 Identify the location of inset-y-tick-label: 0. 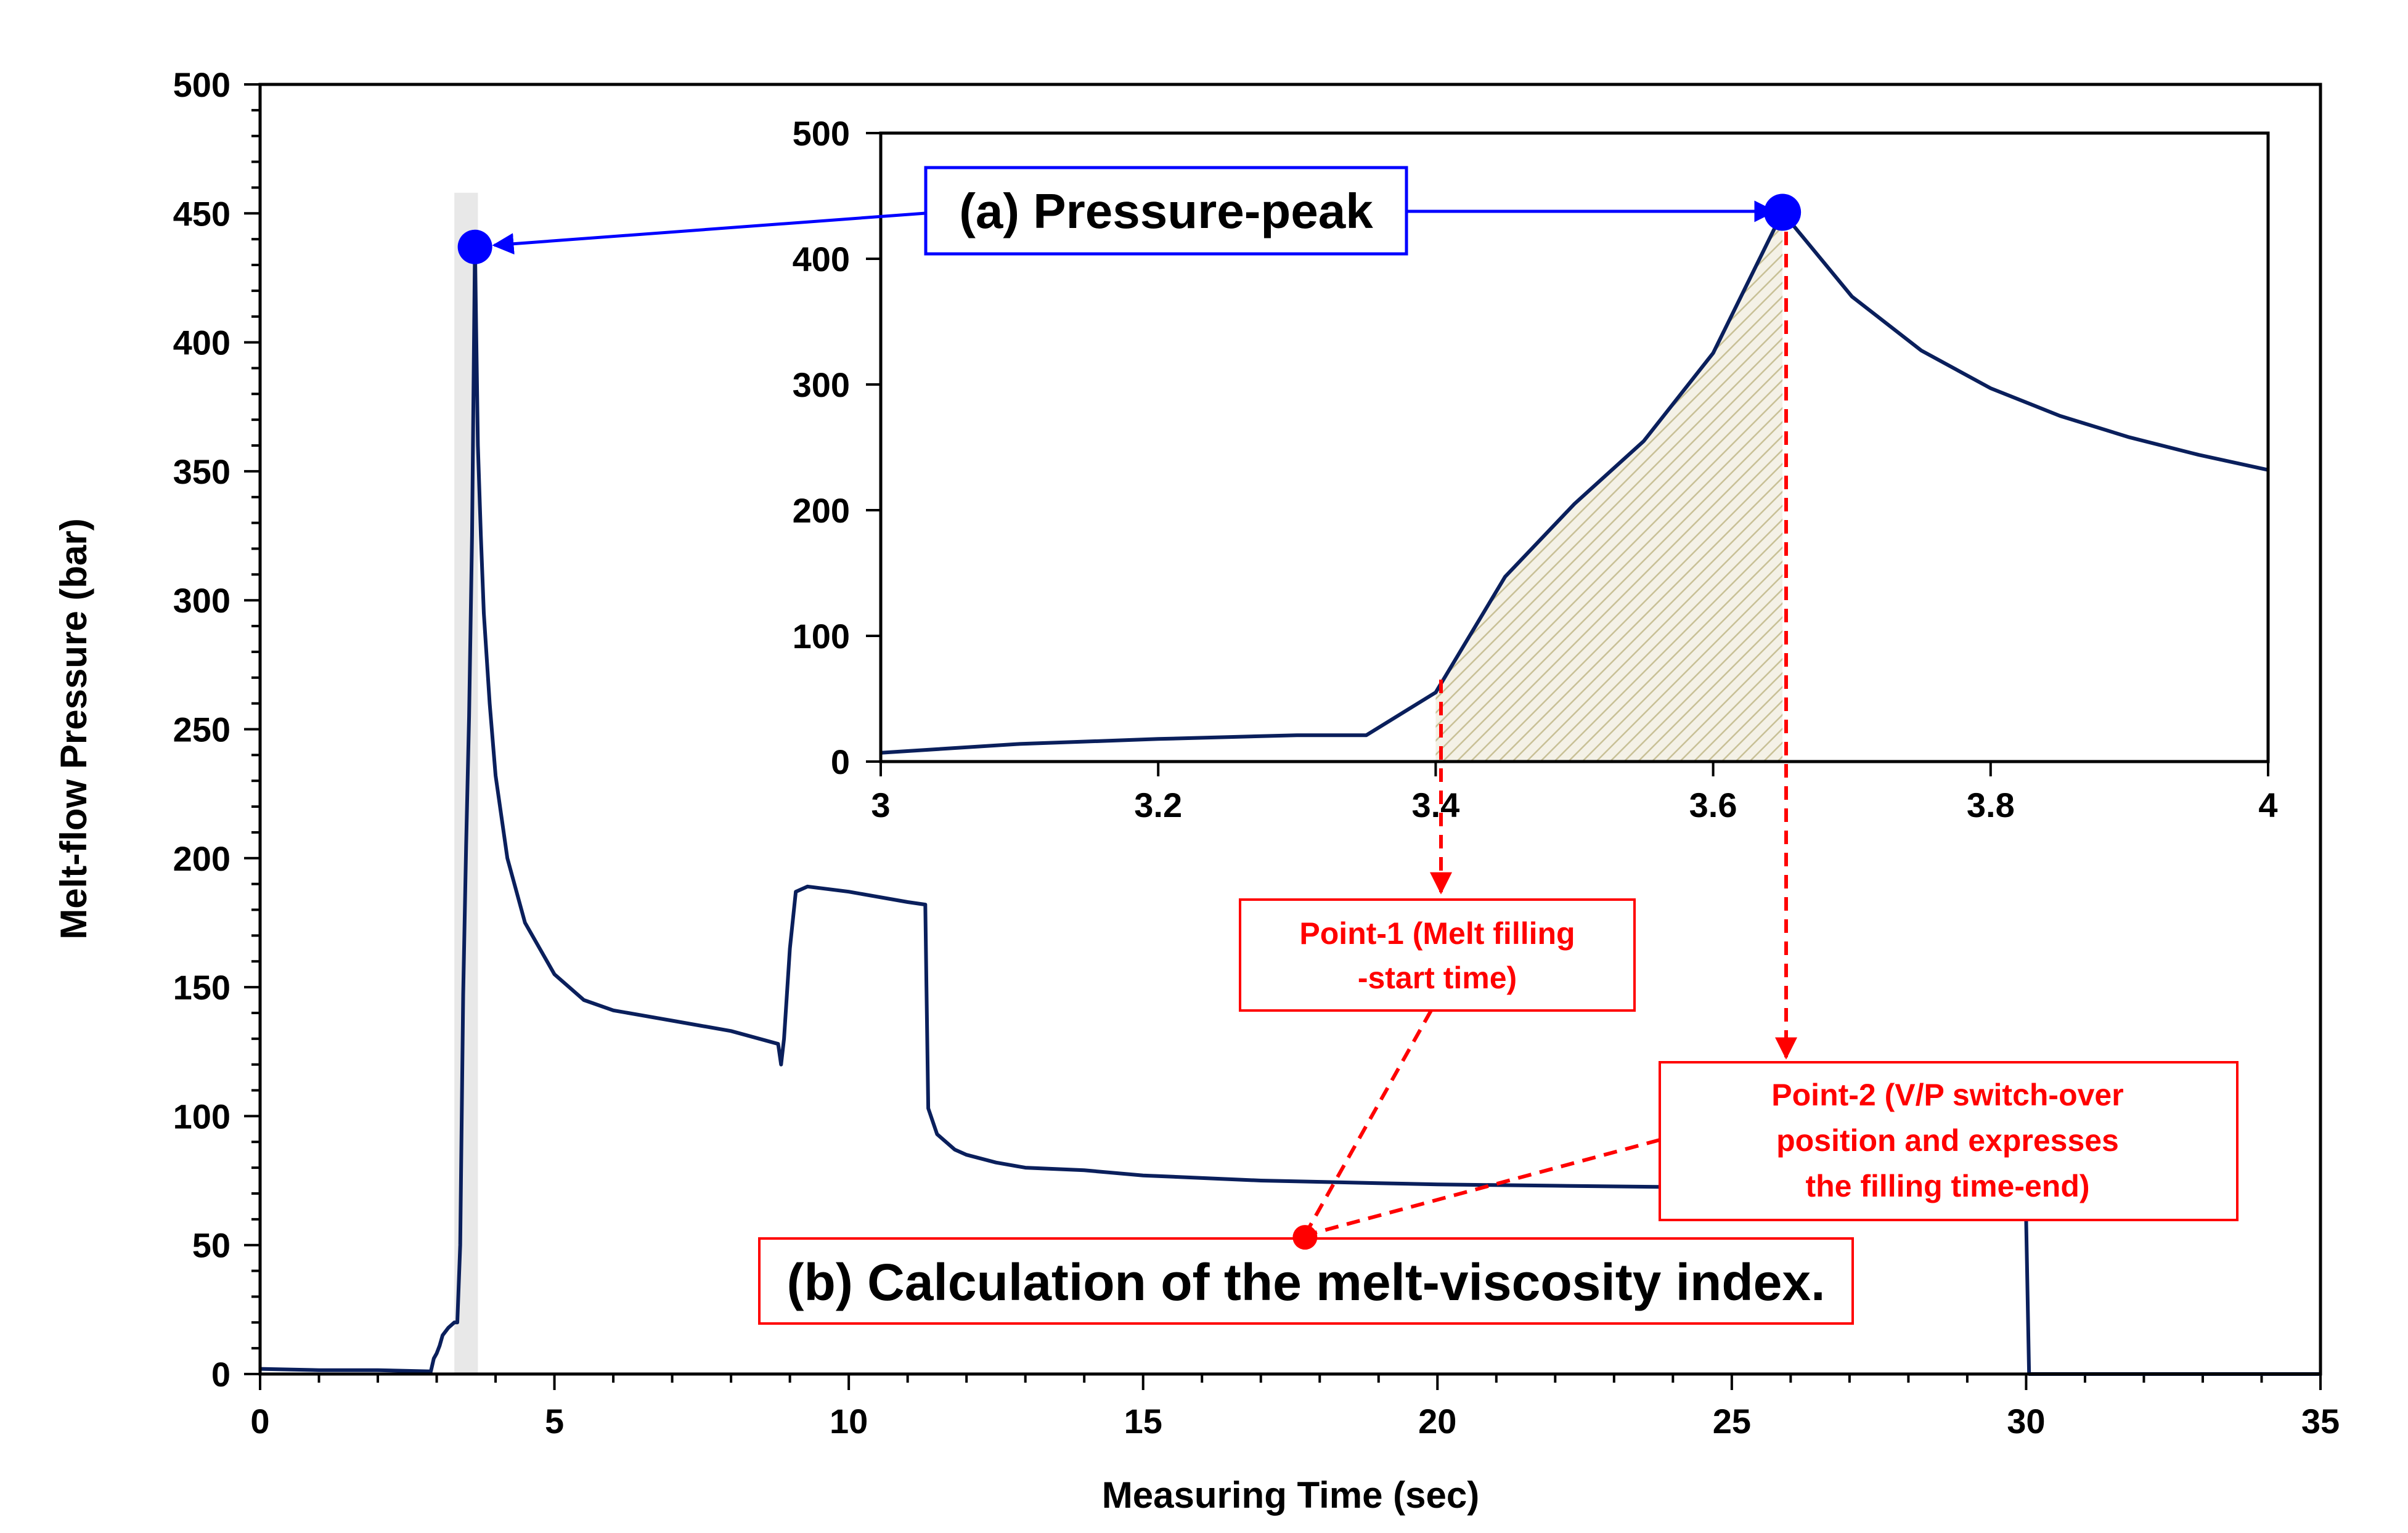
(840, 761).